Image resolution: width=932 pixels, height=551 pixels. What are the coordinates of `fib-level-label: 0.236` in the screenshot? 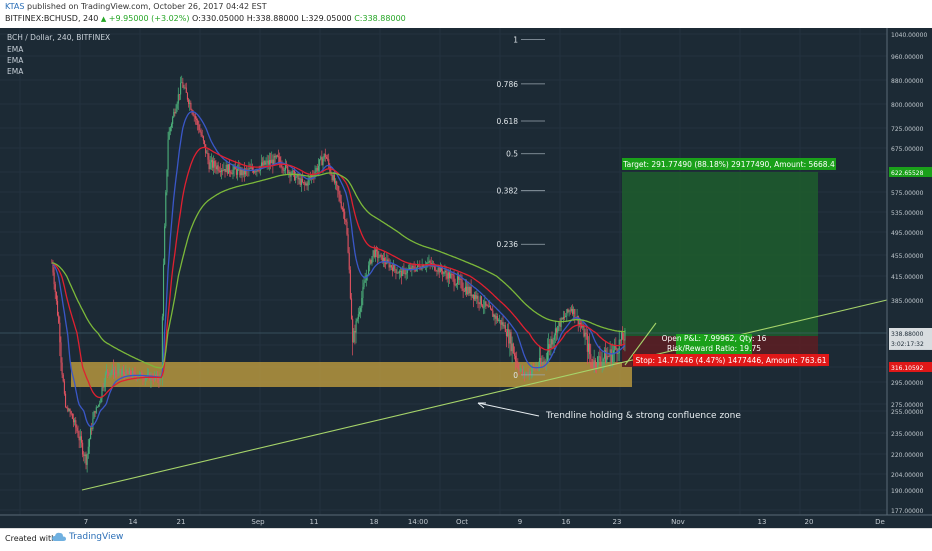 It's located at (508, 244).